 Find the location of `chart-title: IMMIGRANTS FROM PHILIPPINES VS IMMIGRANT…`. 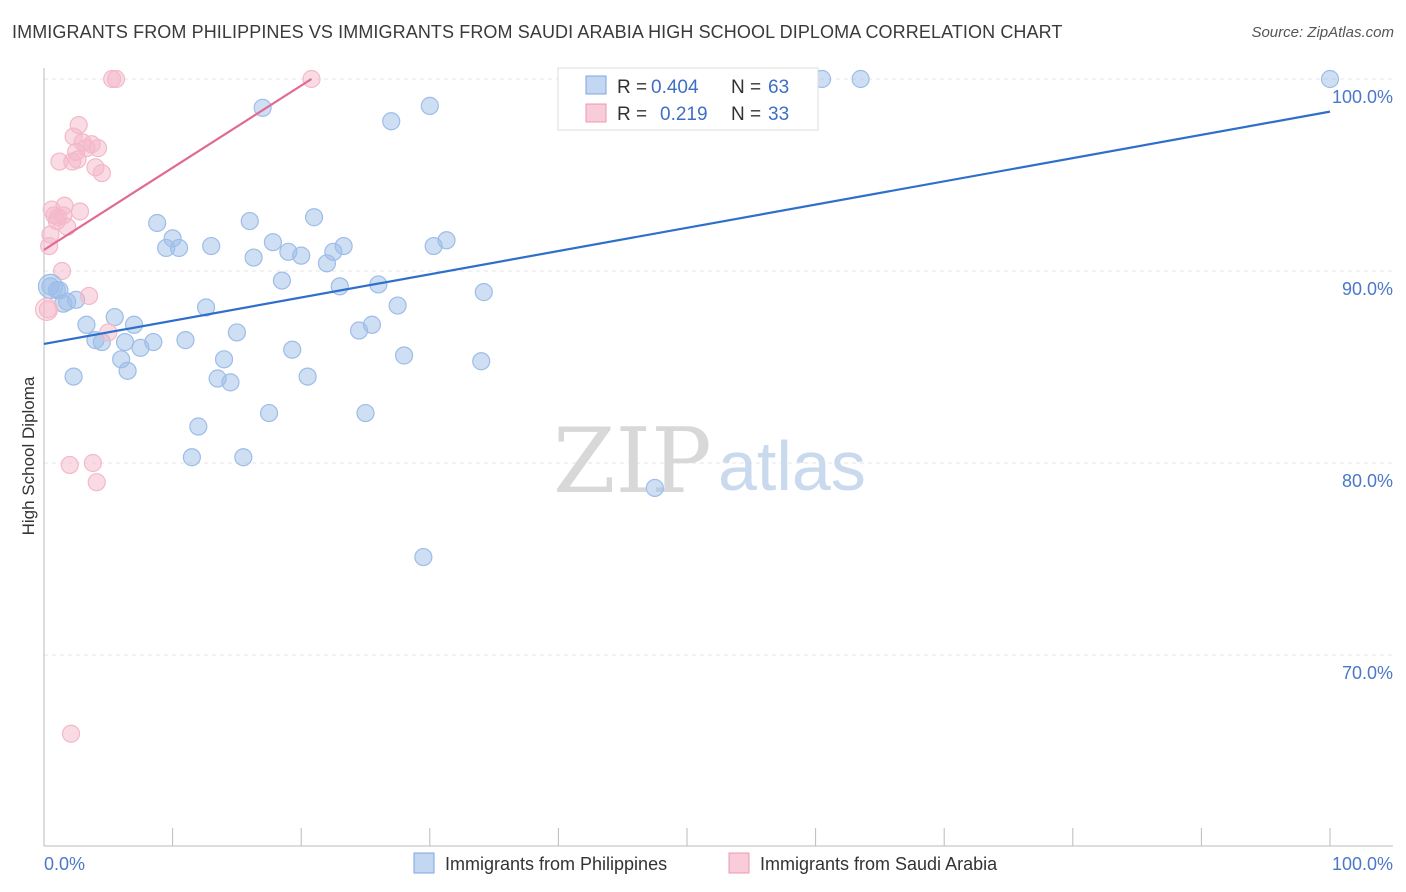

chart-title: IMMIGRANTS FROM PHILIPPINES VS IMMIGRANT… is located at coordinates (537, 32).